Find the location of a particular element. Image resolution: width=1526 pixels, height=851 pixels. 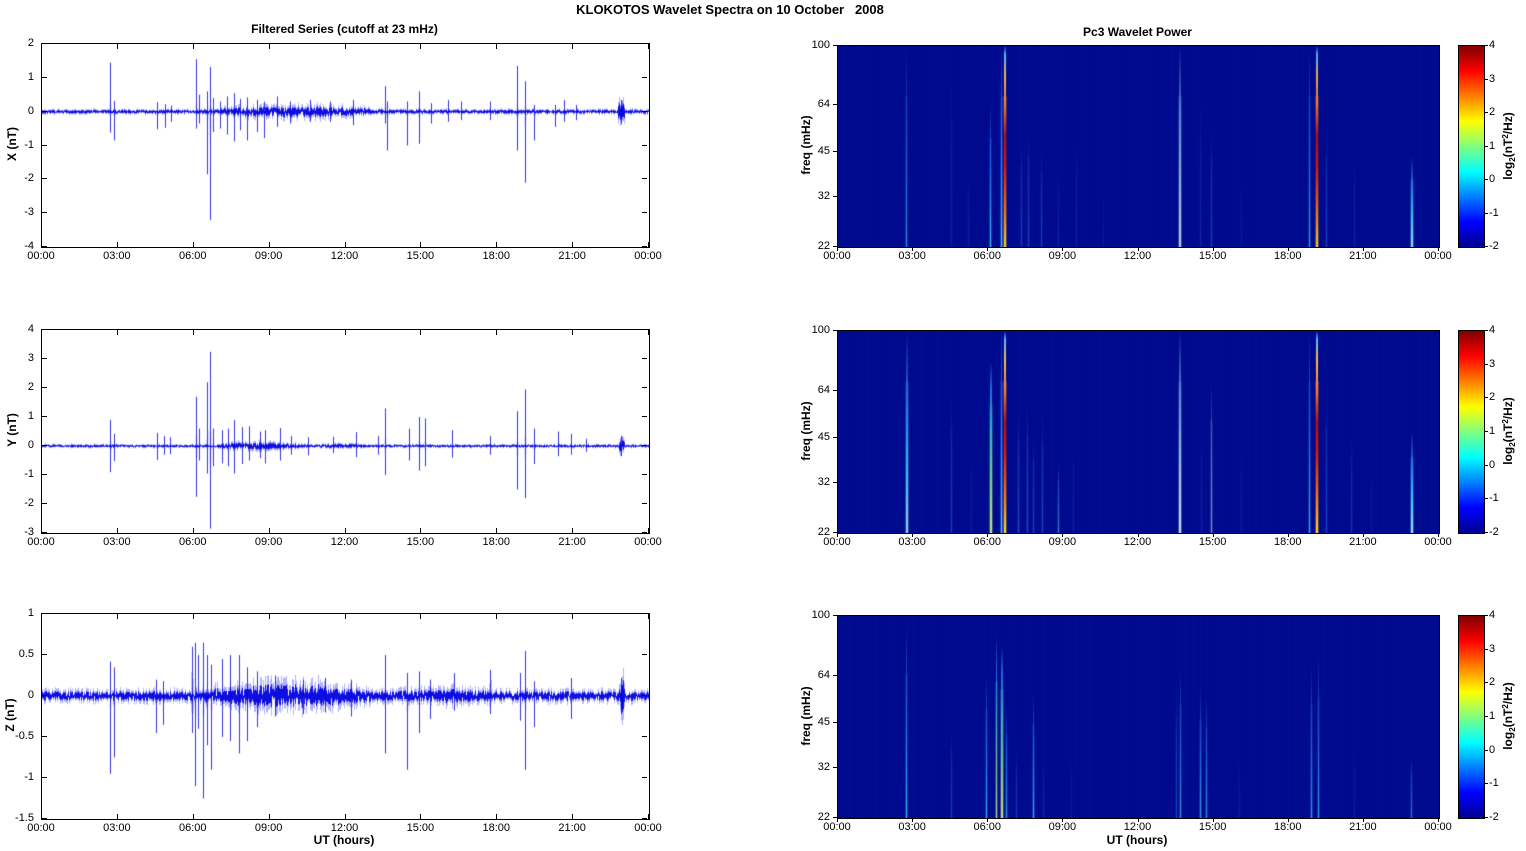

y-tick-label: -1 is located at coordinates (29, 144).